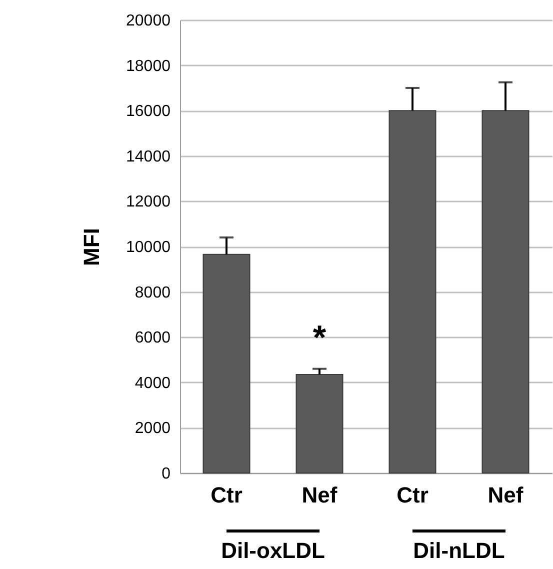  Describe the element at coordinates (273, 550) in the screenshot. I see `text: Dil-oxLDL` at that location.